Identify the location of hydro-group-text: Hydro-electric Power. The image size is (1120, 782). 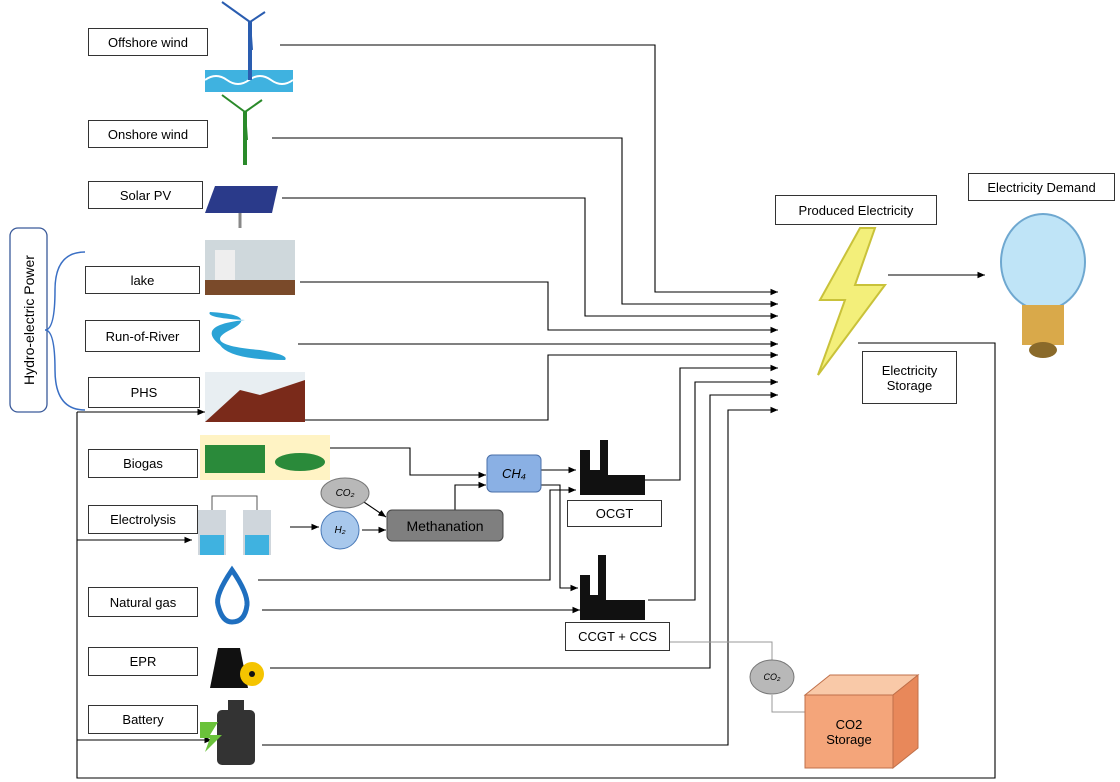
(28, 320).